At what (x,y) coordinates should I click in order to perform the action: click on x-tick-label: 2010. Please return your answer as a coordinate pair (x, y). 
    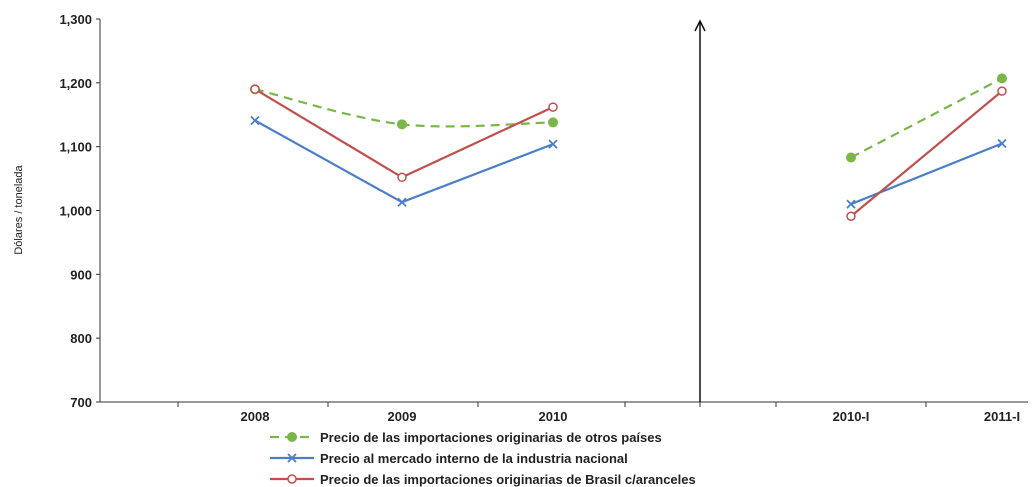
    Looking at the image, I should click on (553, 416).